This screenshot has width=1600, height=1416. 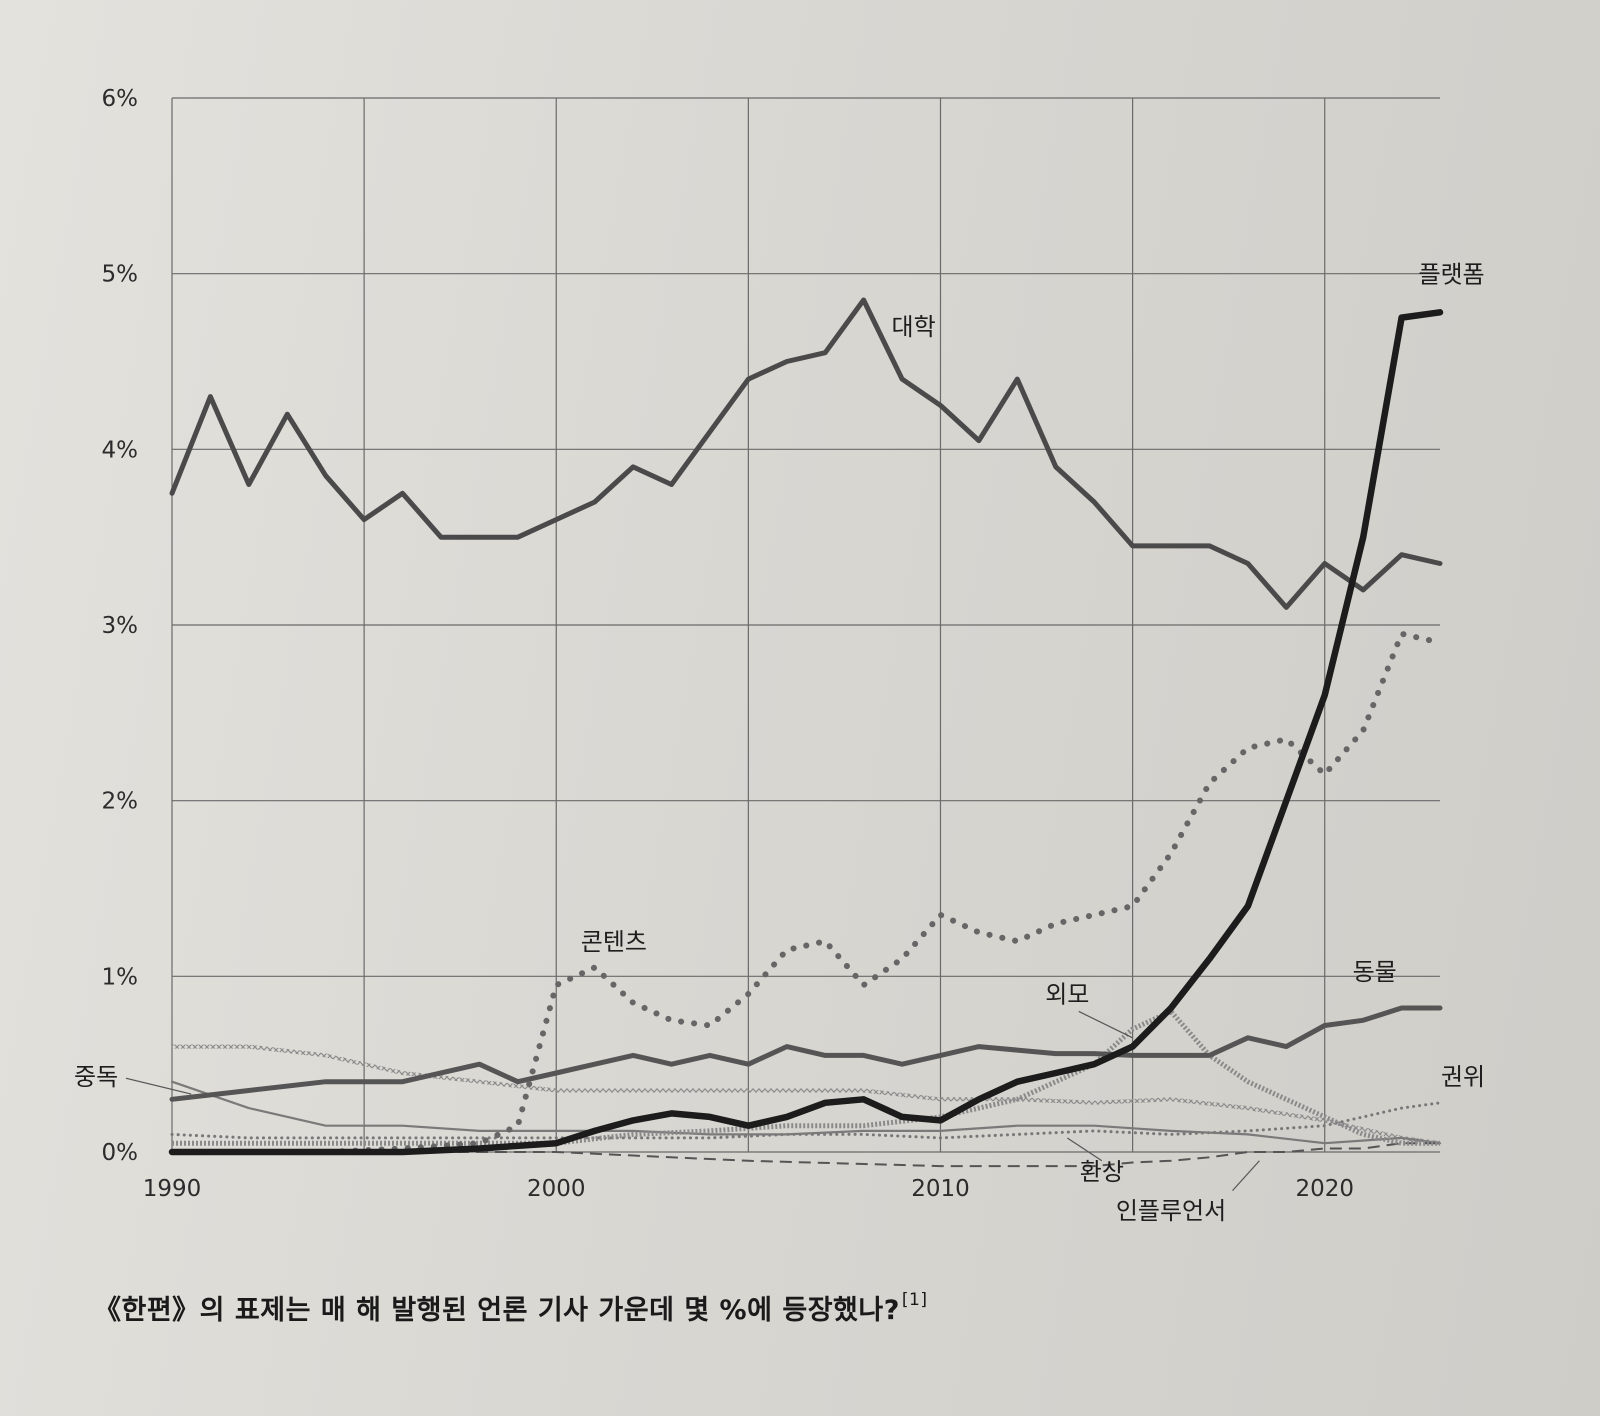 I want to click on caption-footnote: [1], so click(x=914, y=1300).